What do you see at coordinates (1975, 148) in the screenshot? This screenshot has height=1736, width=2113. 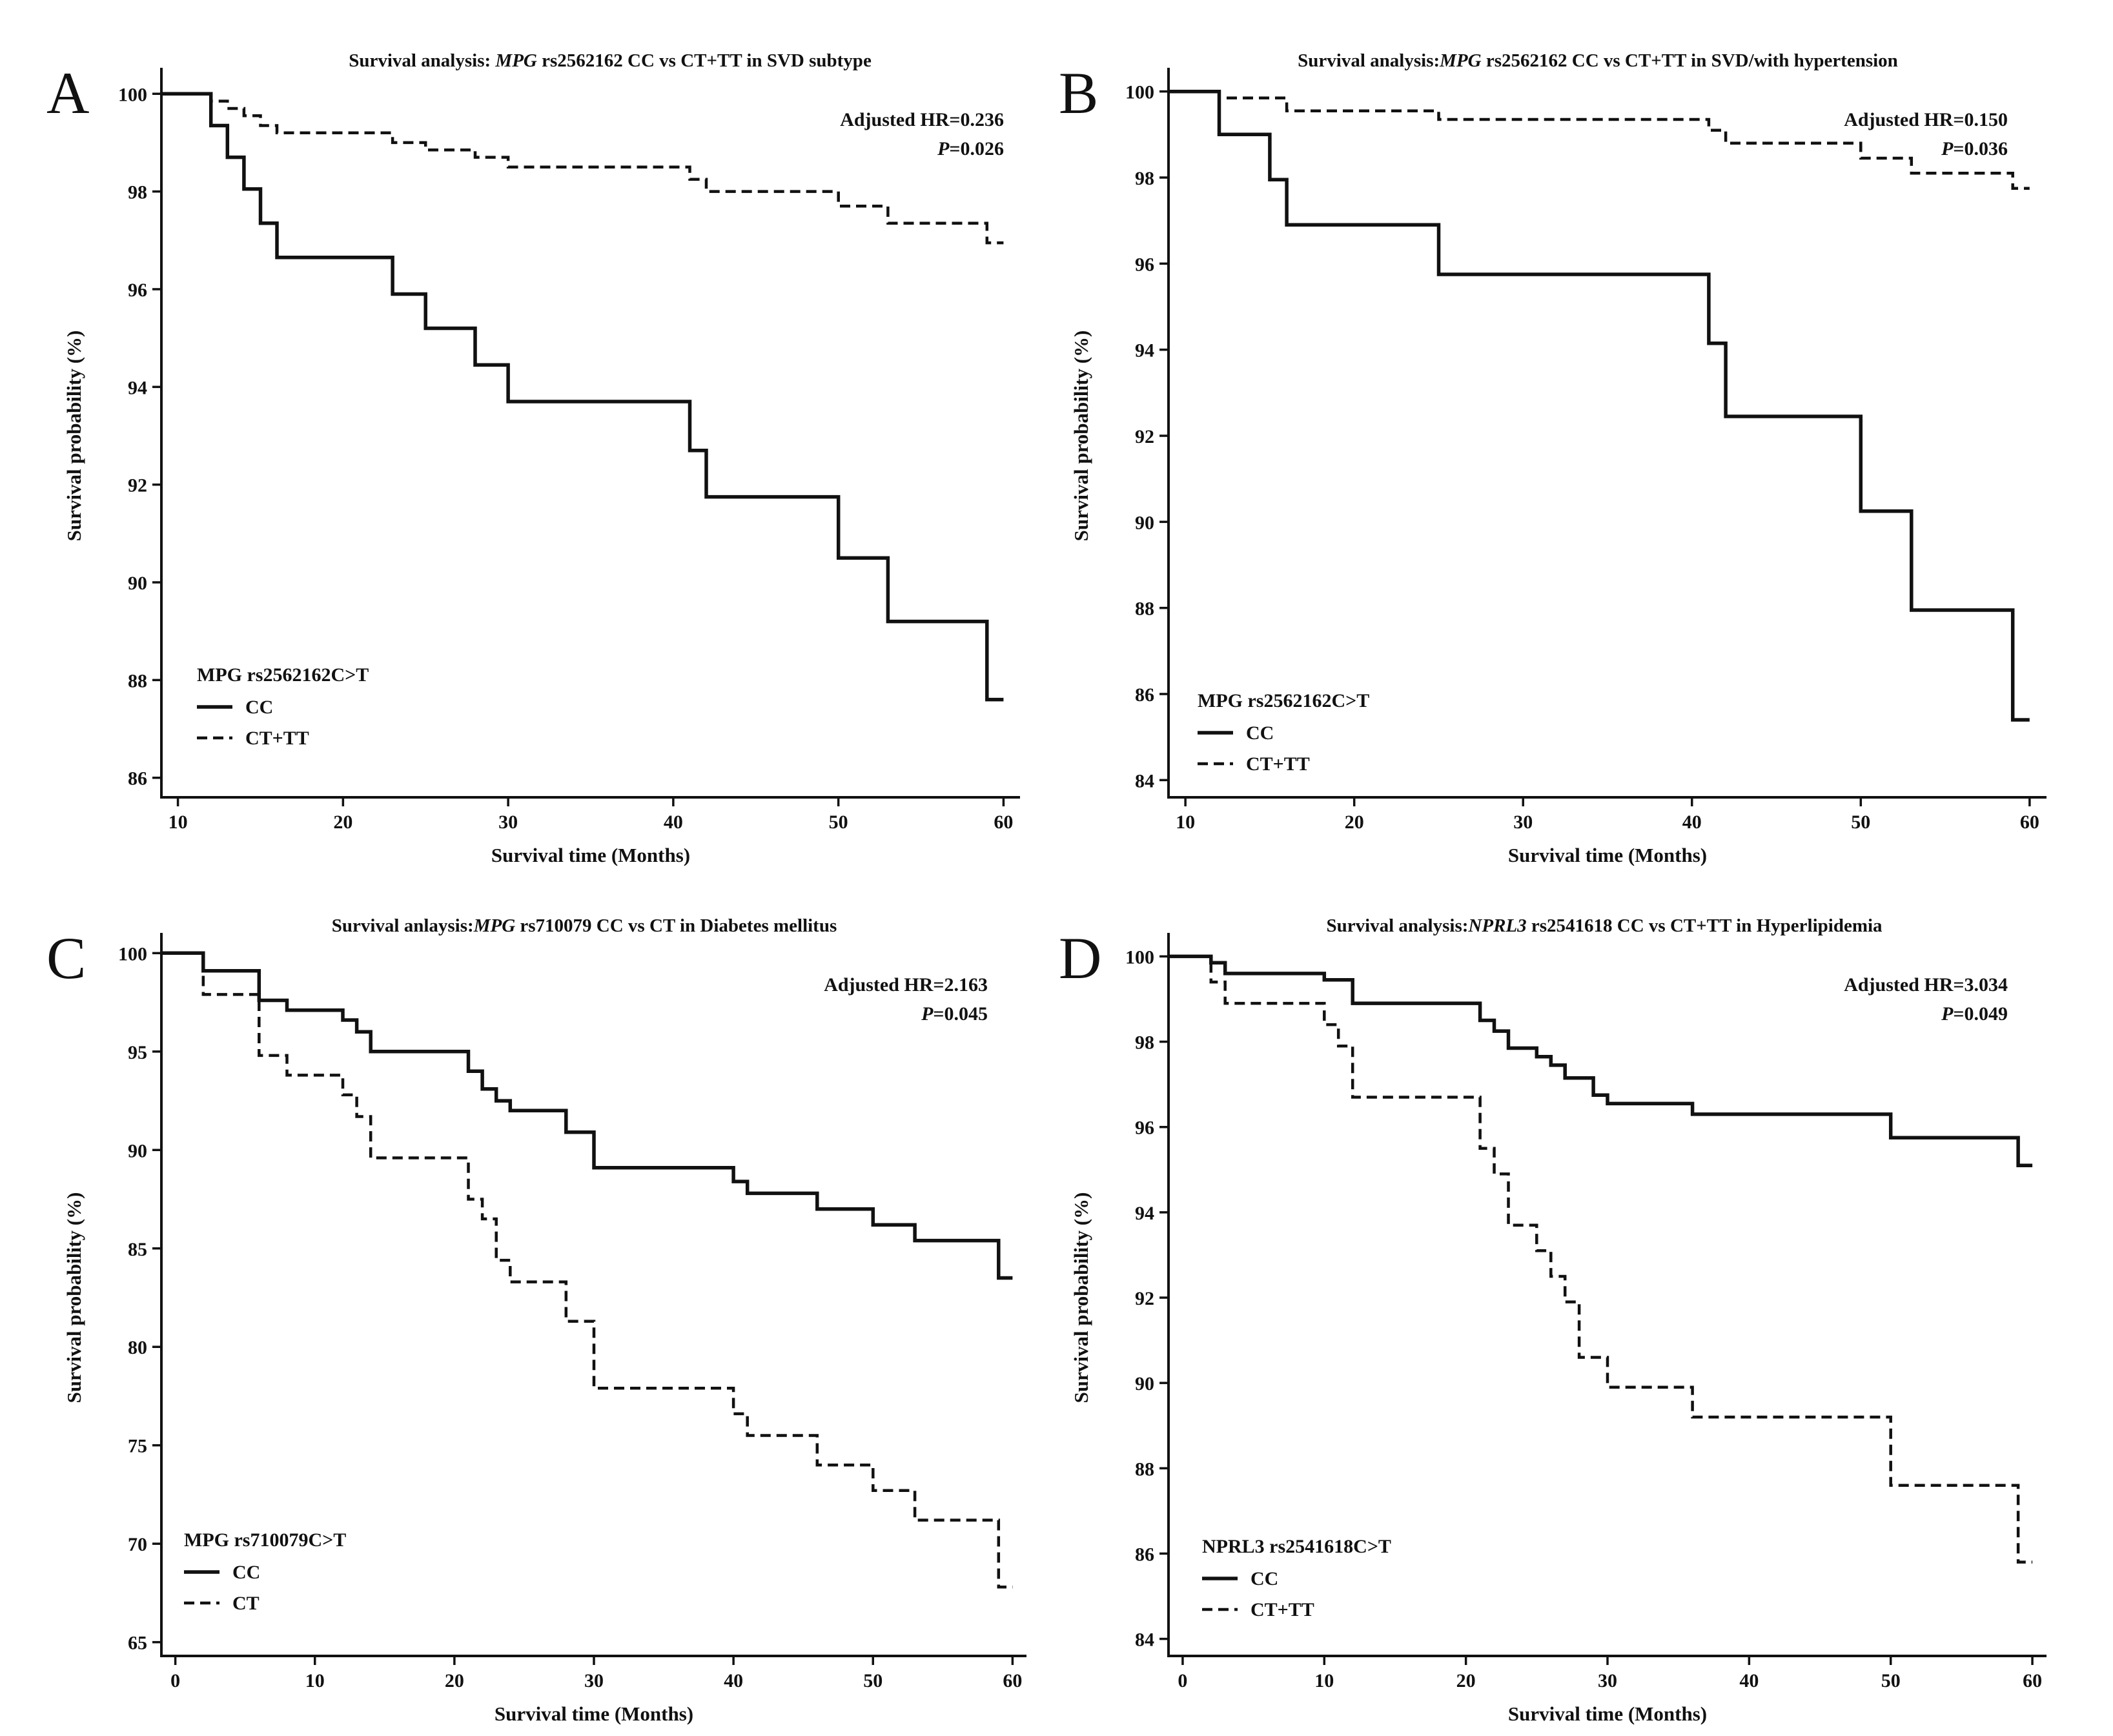 I see `p-value: P=0.036` at bounding box center [1975, 148].